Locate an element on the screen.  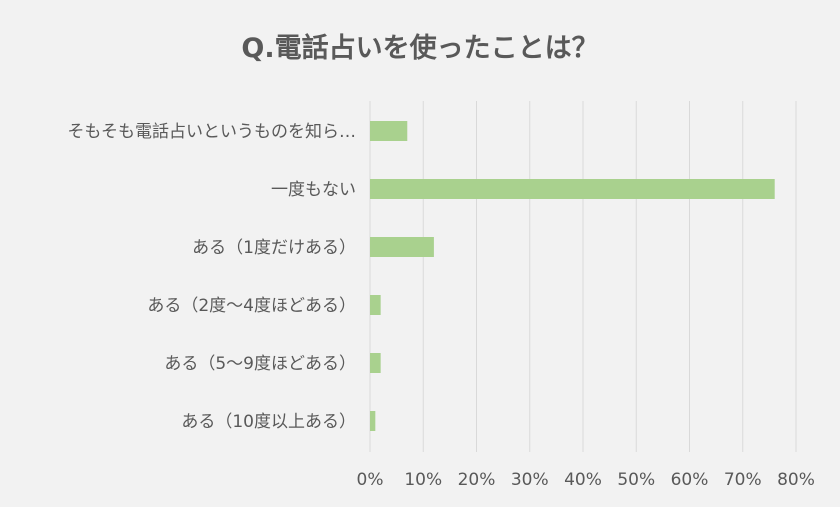
x-tick-label-7: 70% is located at coordinates (743, 480).